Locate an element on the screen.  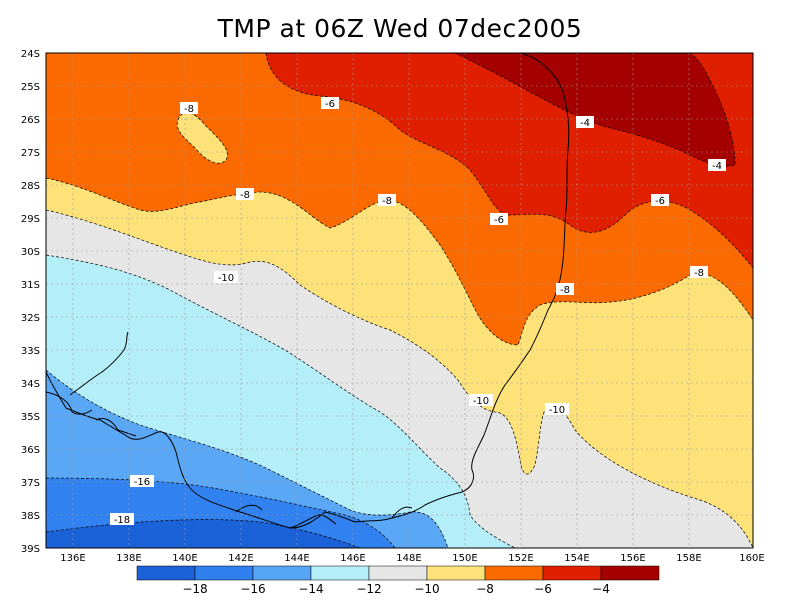
lat-label: 24S is located at coordinates (30, 54).